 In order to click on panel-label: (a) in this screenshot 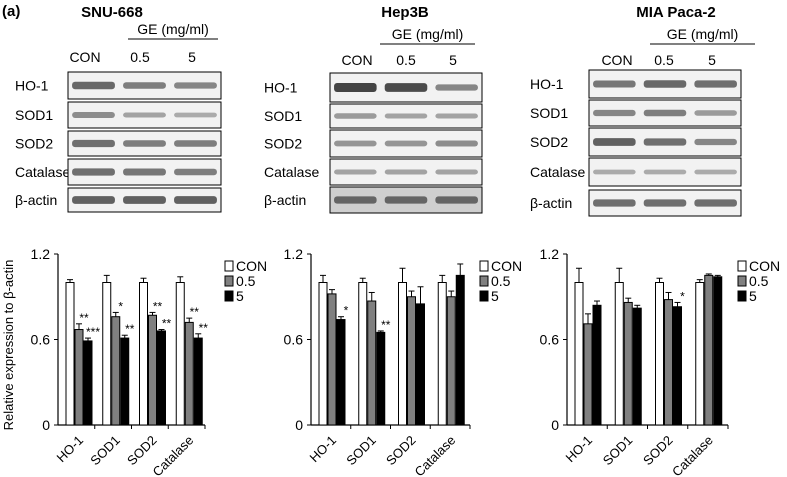, I will do `click(11, 11)`.